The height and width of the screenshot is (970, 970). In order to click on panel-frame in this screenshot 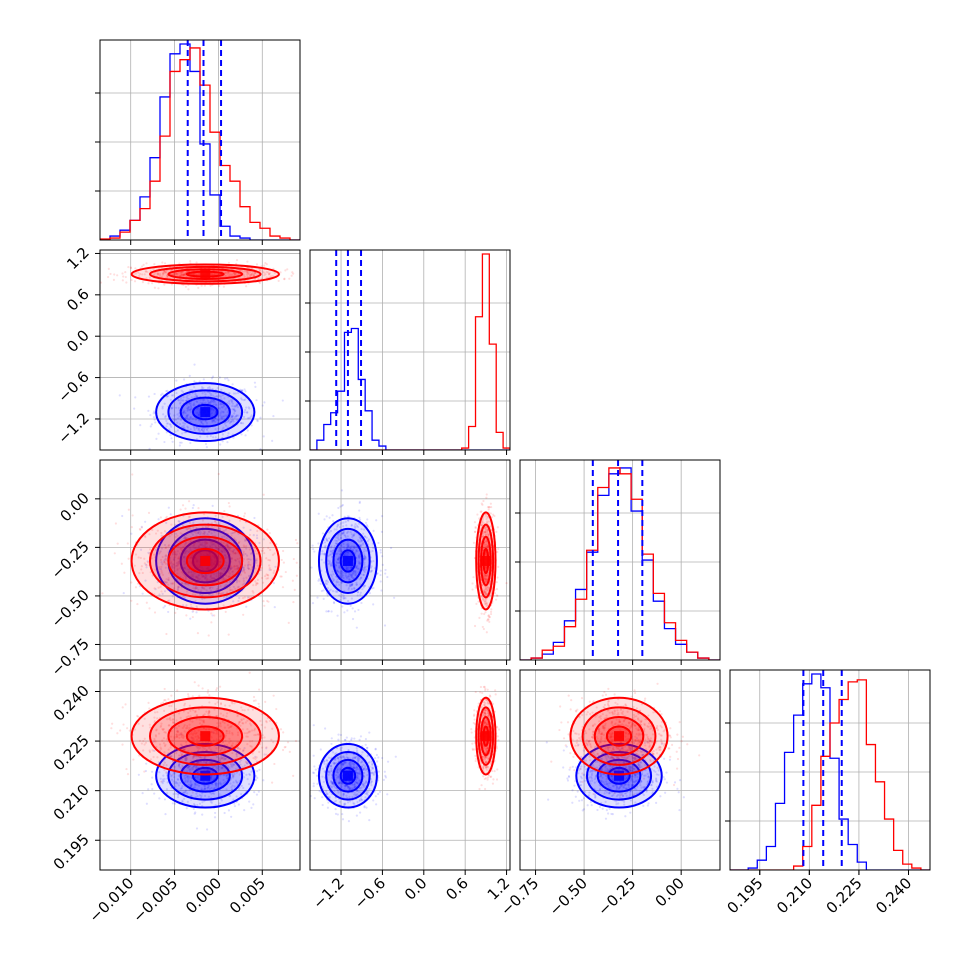, I will do `click(830, 770)`.